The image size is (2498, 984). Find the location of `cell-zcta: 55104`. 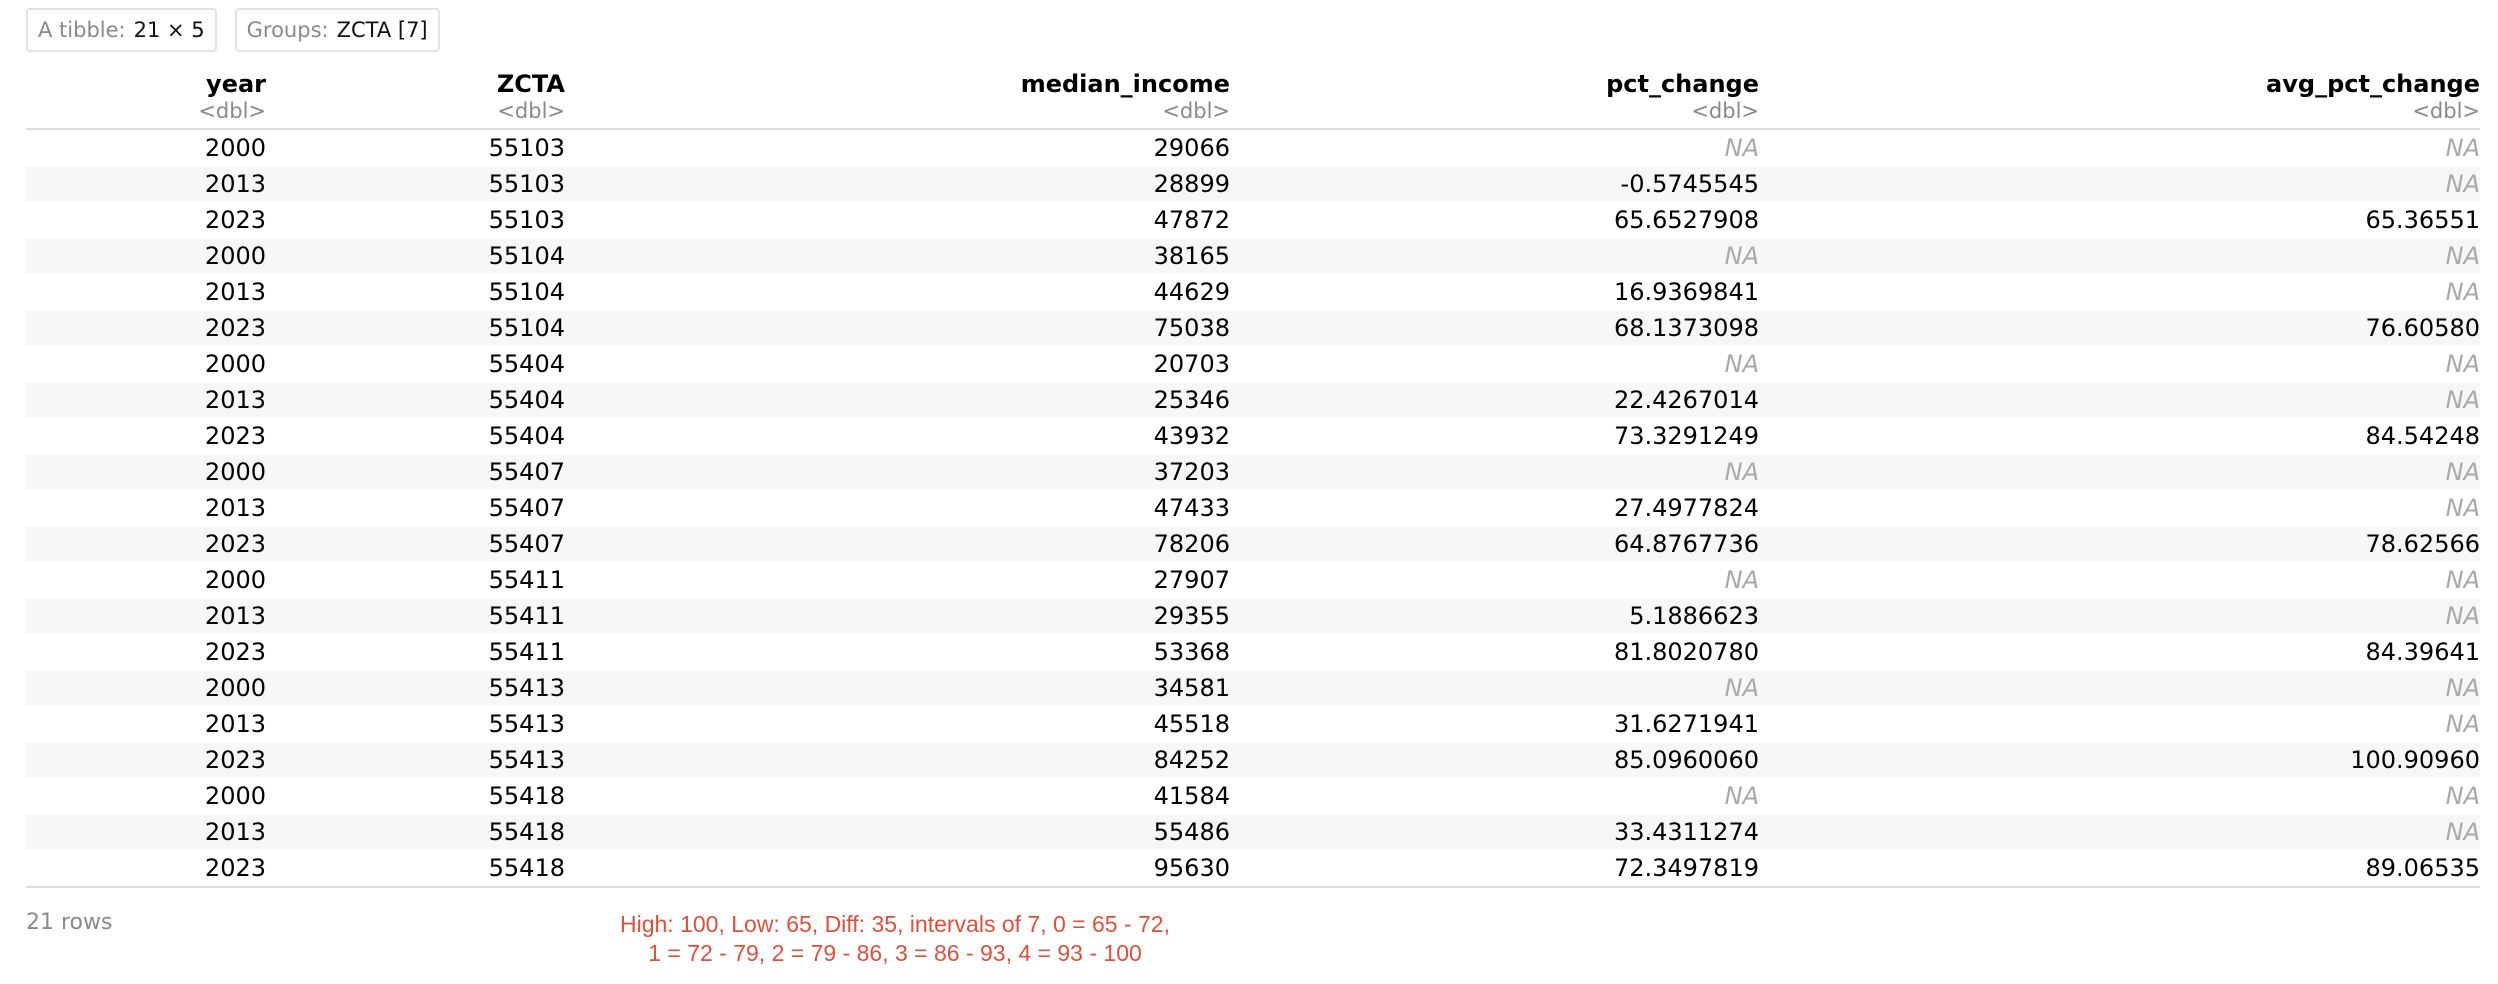

cell-zcta: 55104 is located at coordinates (526, 328).